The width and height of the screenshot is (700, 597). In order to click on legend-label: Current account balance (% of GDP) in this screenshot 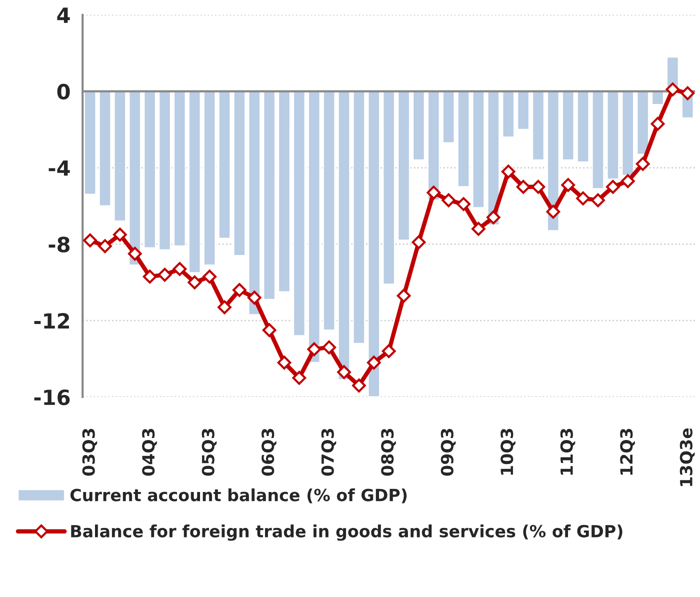, I will do `click(238, 496)`.